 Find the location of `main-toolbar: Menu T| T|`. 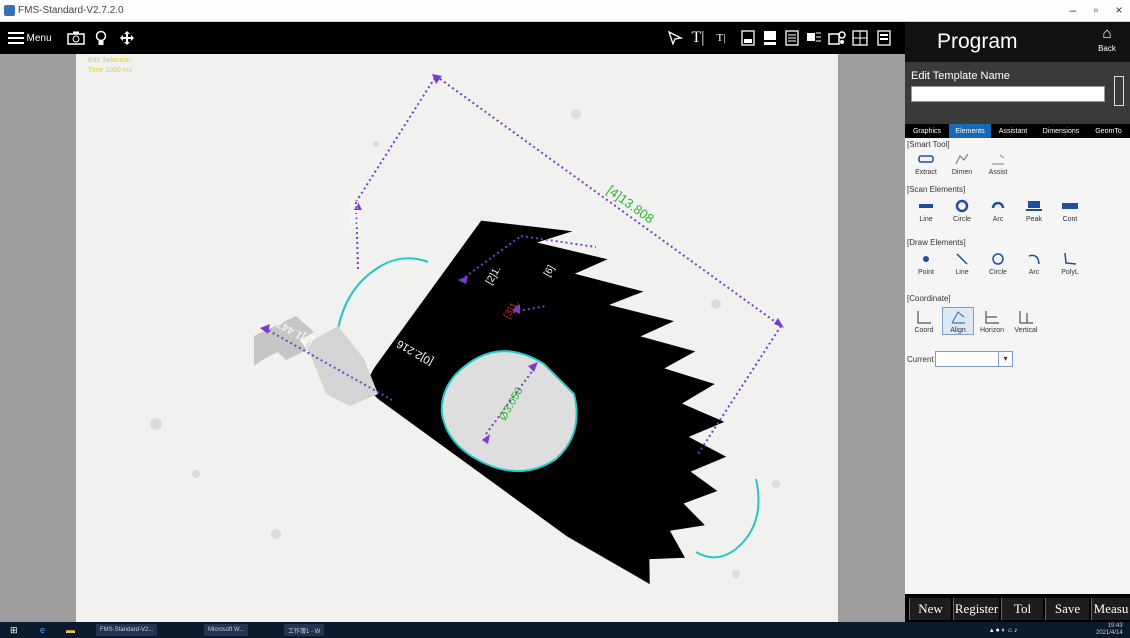

main-toolbar: Menu T| T| is located at coordinates (452, 38).